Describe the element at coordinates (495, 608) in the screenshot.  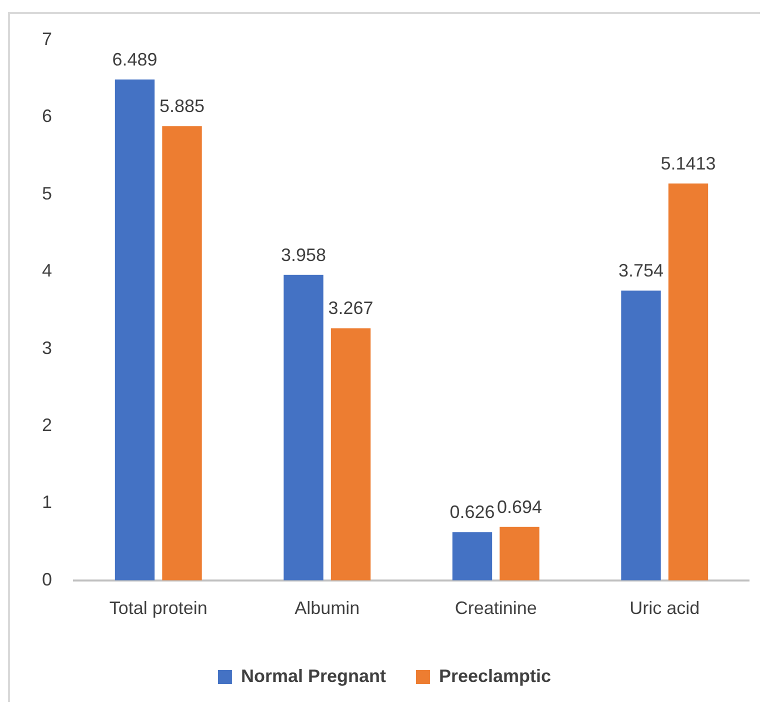
I see `x-tick-label: Creatinine` at that location.